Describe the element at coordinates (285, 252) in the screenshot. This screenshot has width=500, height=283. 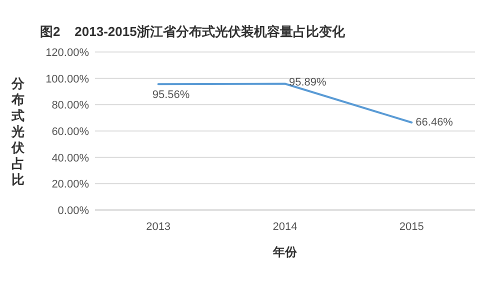
I see `x-axis-title: 年份` at that location.